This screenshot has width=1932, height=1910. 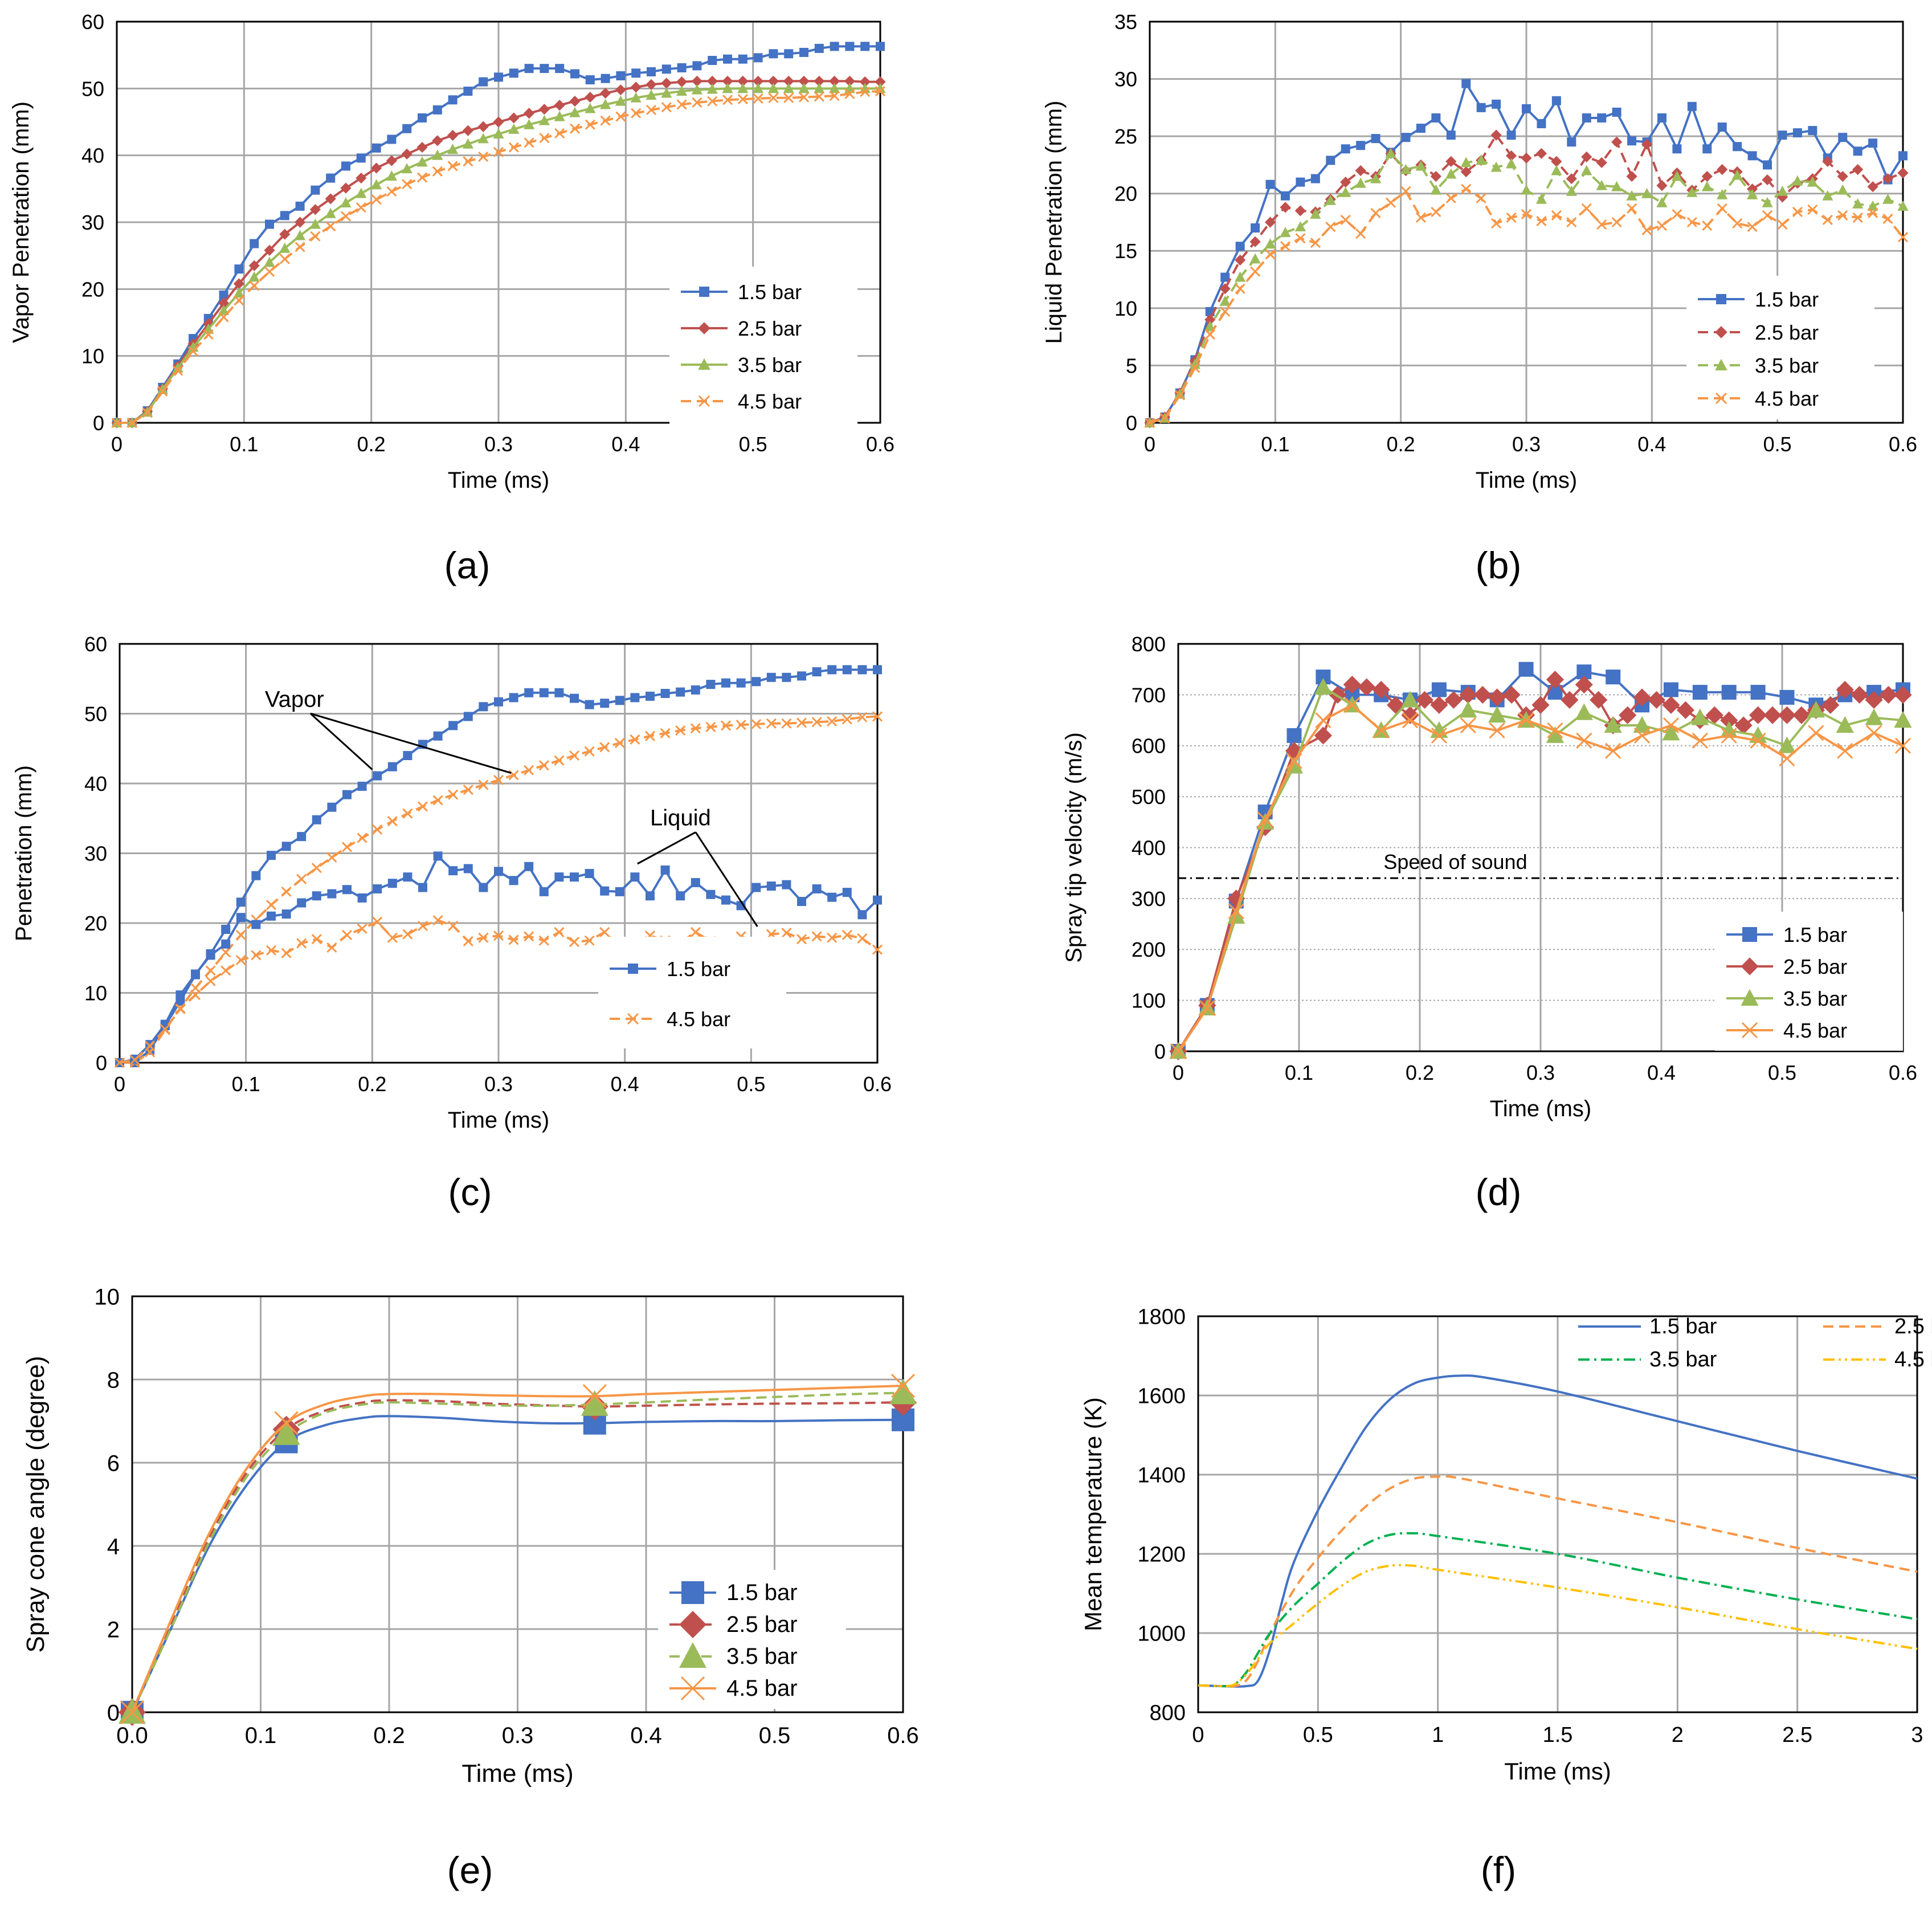 I want to click on x-tick-label: 0.2, so click(x=1401, y=444).